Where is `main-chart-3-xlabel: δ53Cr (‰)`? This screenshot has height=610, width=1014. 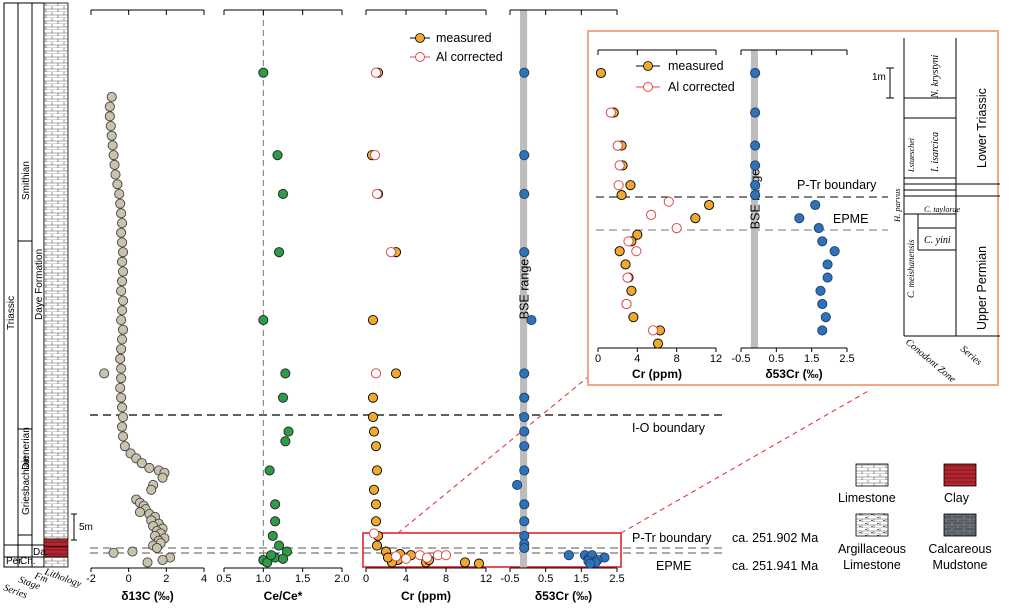
main-chart-3-xlabel: δ53Cr (‰) is located at coordinates (563, 596).